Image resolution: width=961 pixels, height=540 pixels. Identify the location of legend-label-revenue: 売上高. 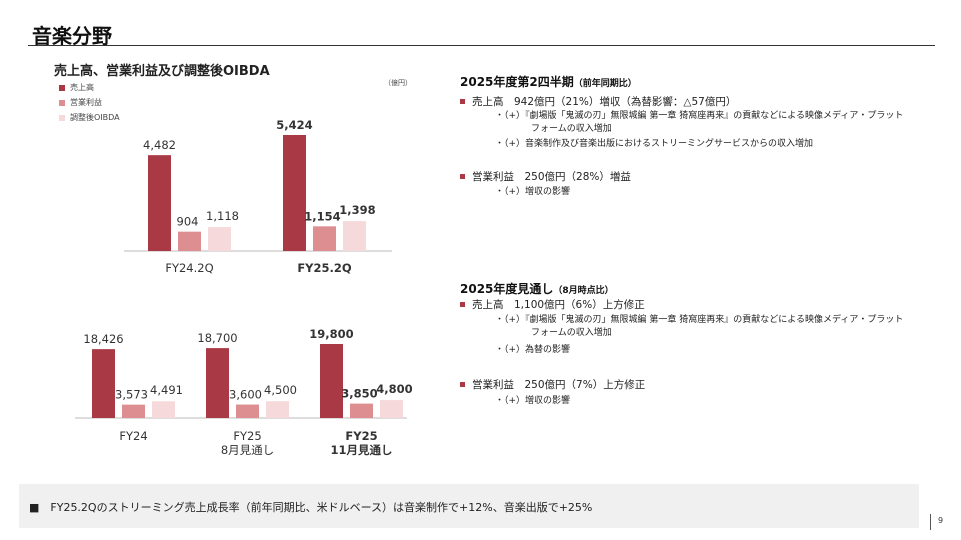
(82, 87).